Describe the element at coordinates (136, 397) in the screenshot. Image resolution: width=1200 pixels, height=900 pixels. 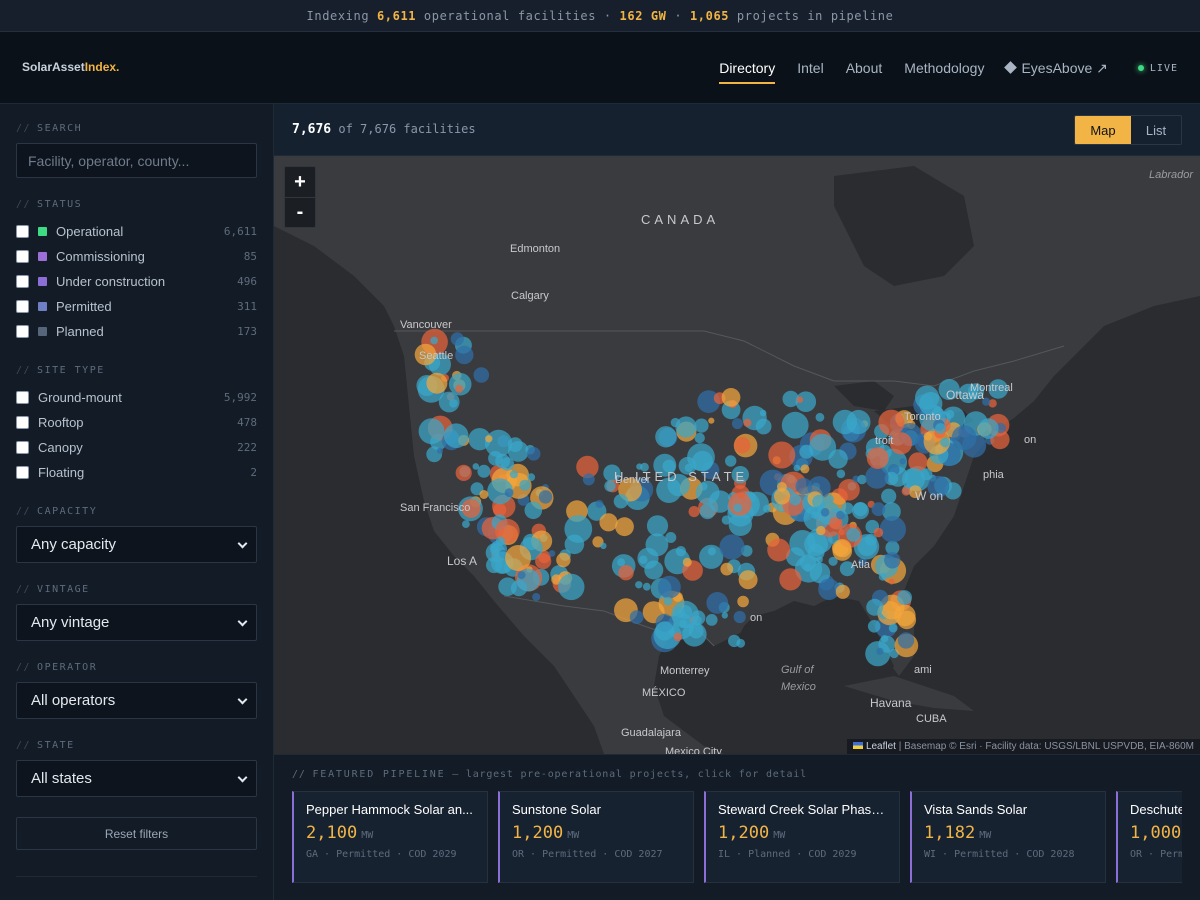
I see `site-filter-ground-mount: Ground-mount 5,992` at that location.